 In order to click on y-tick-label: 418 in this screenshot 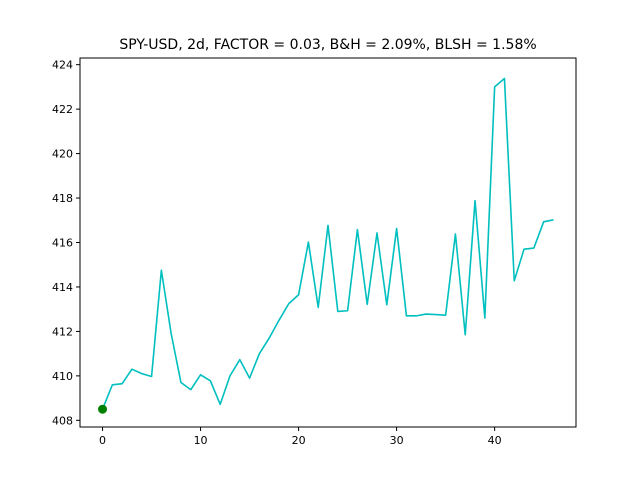, I will do `click(62, 198)`.